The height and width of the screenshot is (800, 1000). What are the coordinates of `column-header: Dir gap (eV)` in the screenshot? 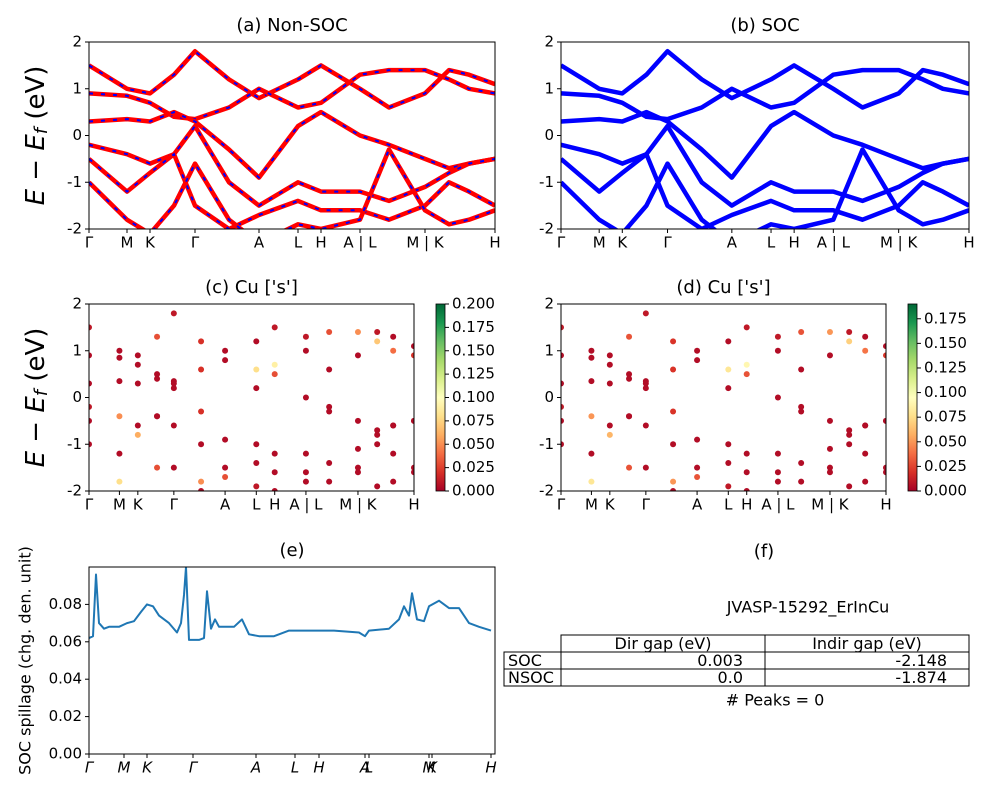 It's located at (663, 643).